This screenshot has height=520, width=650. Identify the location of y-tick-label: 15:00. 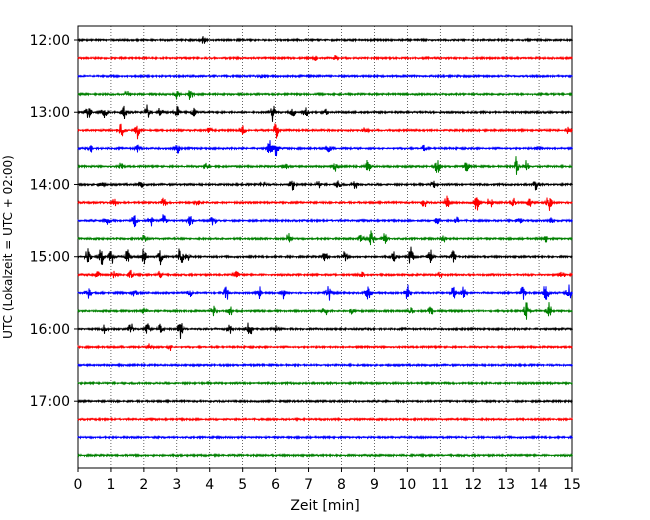
(50, 258).